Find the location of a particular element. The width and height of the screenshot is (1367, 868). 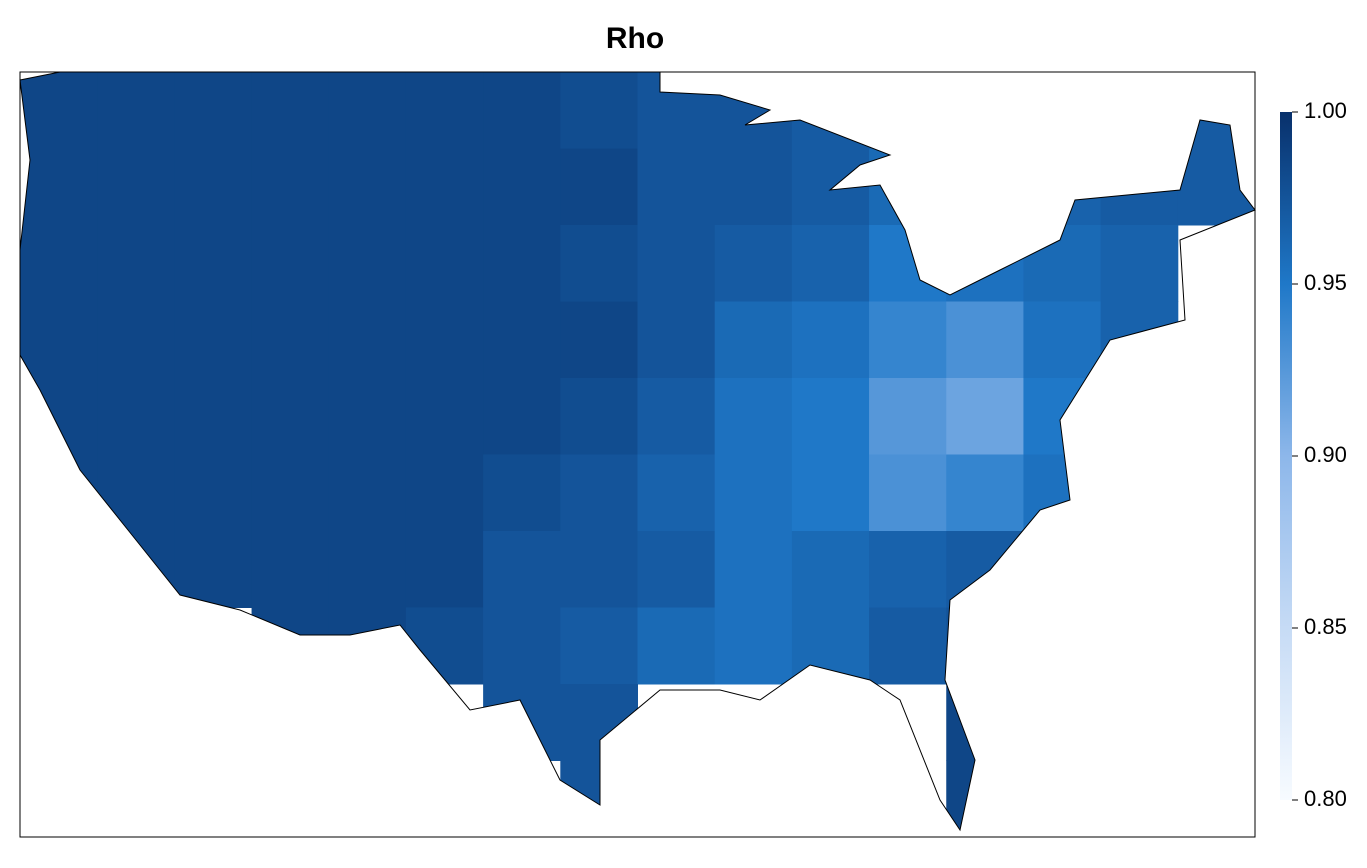

map-title: Rho is located at coordinates (635, 38).